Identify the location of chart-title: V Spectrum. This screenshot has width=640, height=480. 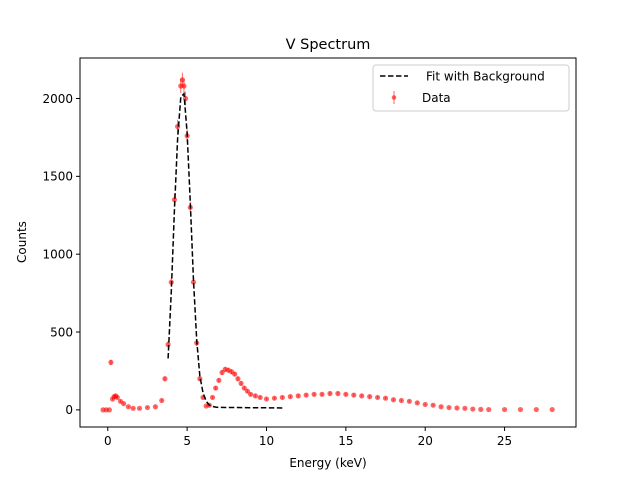
(328, 45).